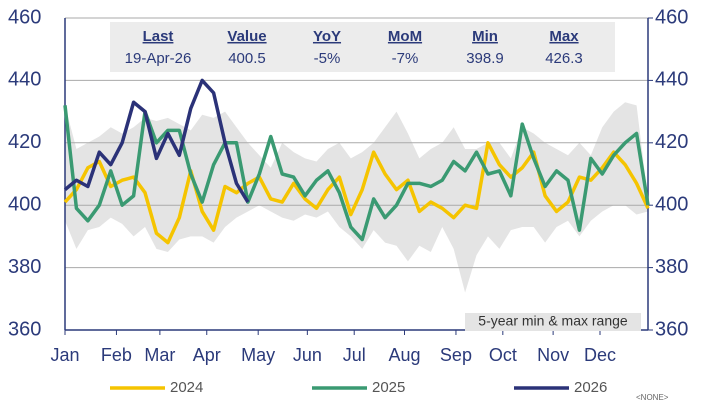 The width and height of the screenshot is (705, 405). What do you see at coordinates (671, 17) in the screenshot?
I see `y2-tick-label: 460` at bounding box center [671, 17].